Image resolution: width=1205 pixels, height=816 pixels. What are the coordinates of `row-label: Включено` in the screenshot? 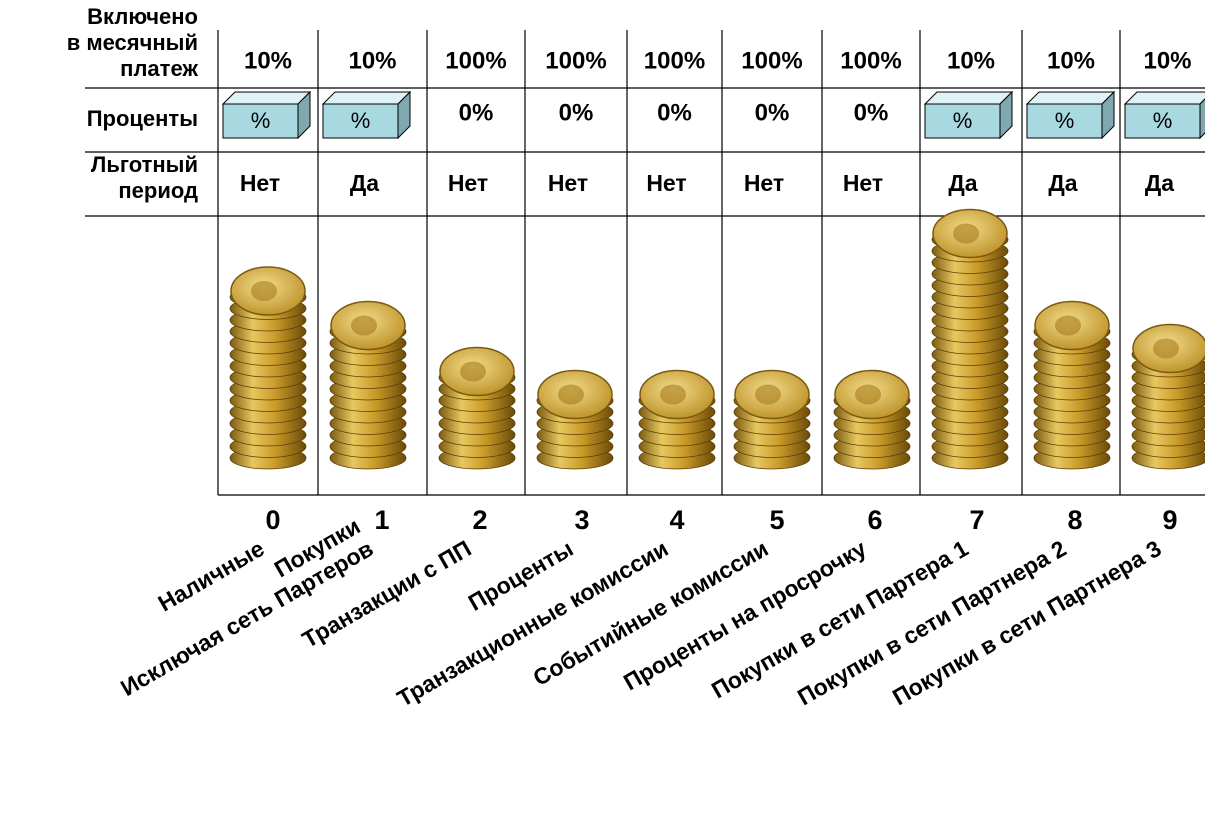 It's located at (142, 16).